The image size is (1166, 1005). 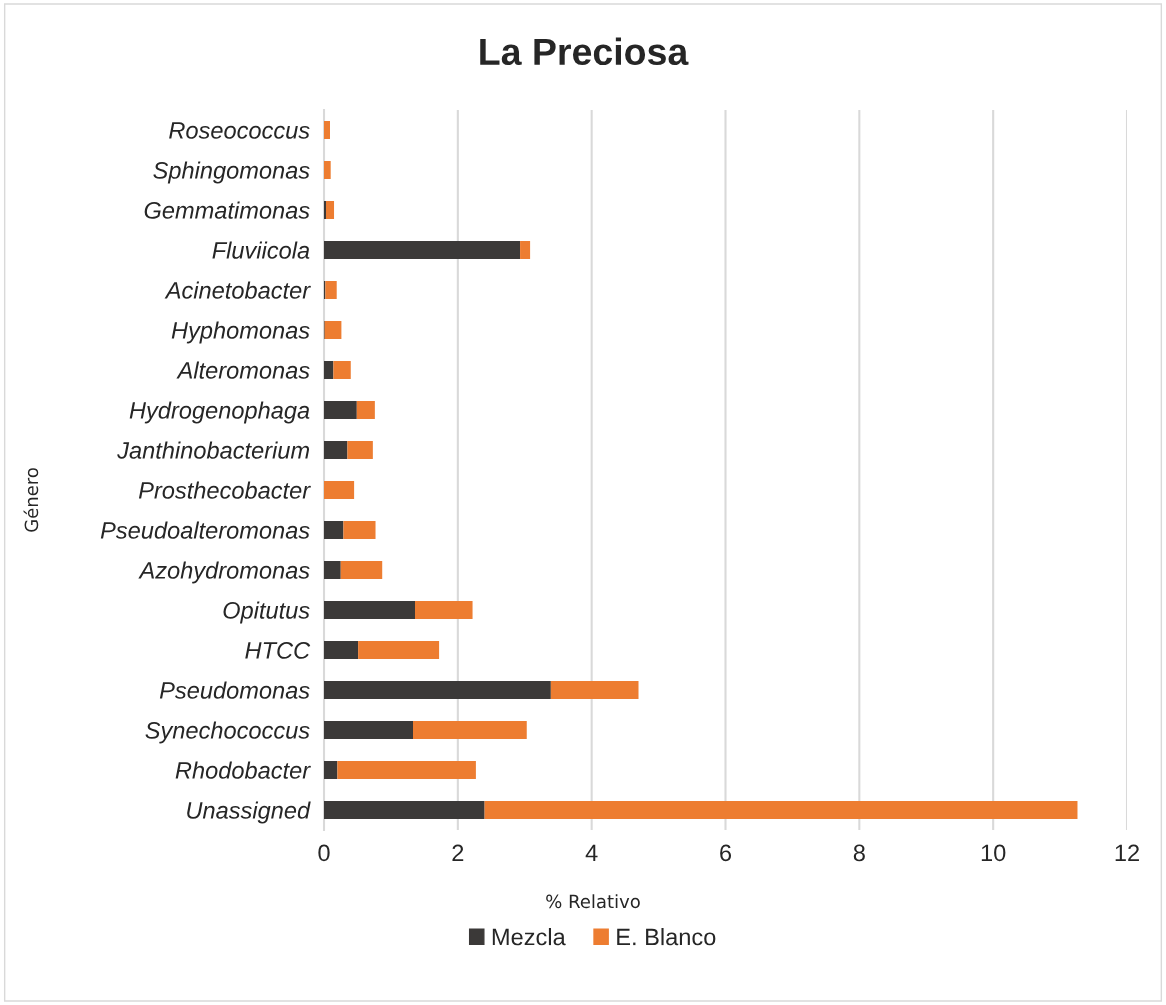 What do you see at coordinates (227, 210) in the screenshot?
I see `y-tick-label: Gemmatimonas` at bounding box center [227, 210].